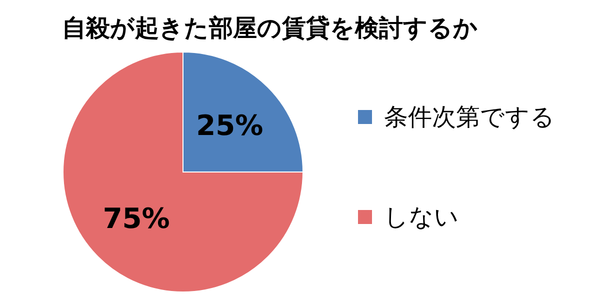  Describe the element at coordinates (136, 219) in the screenshot. I see `data-label: 75%` at that location.